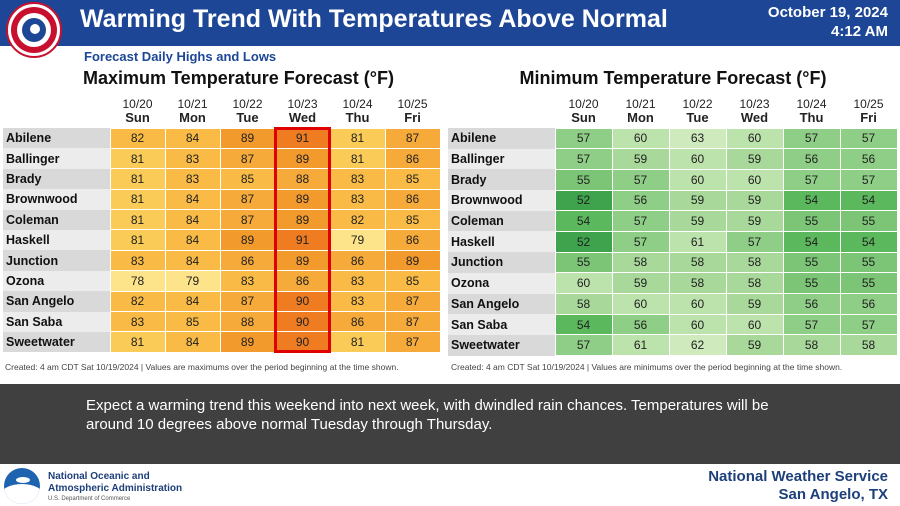  What do you see at coordinates (56, 199) in the screenshot?
I see `city-name: Brownwood` at bounding box center [56, 199].